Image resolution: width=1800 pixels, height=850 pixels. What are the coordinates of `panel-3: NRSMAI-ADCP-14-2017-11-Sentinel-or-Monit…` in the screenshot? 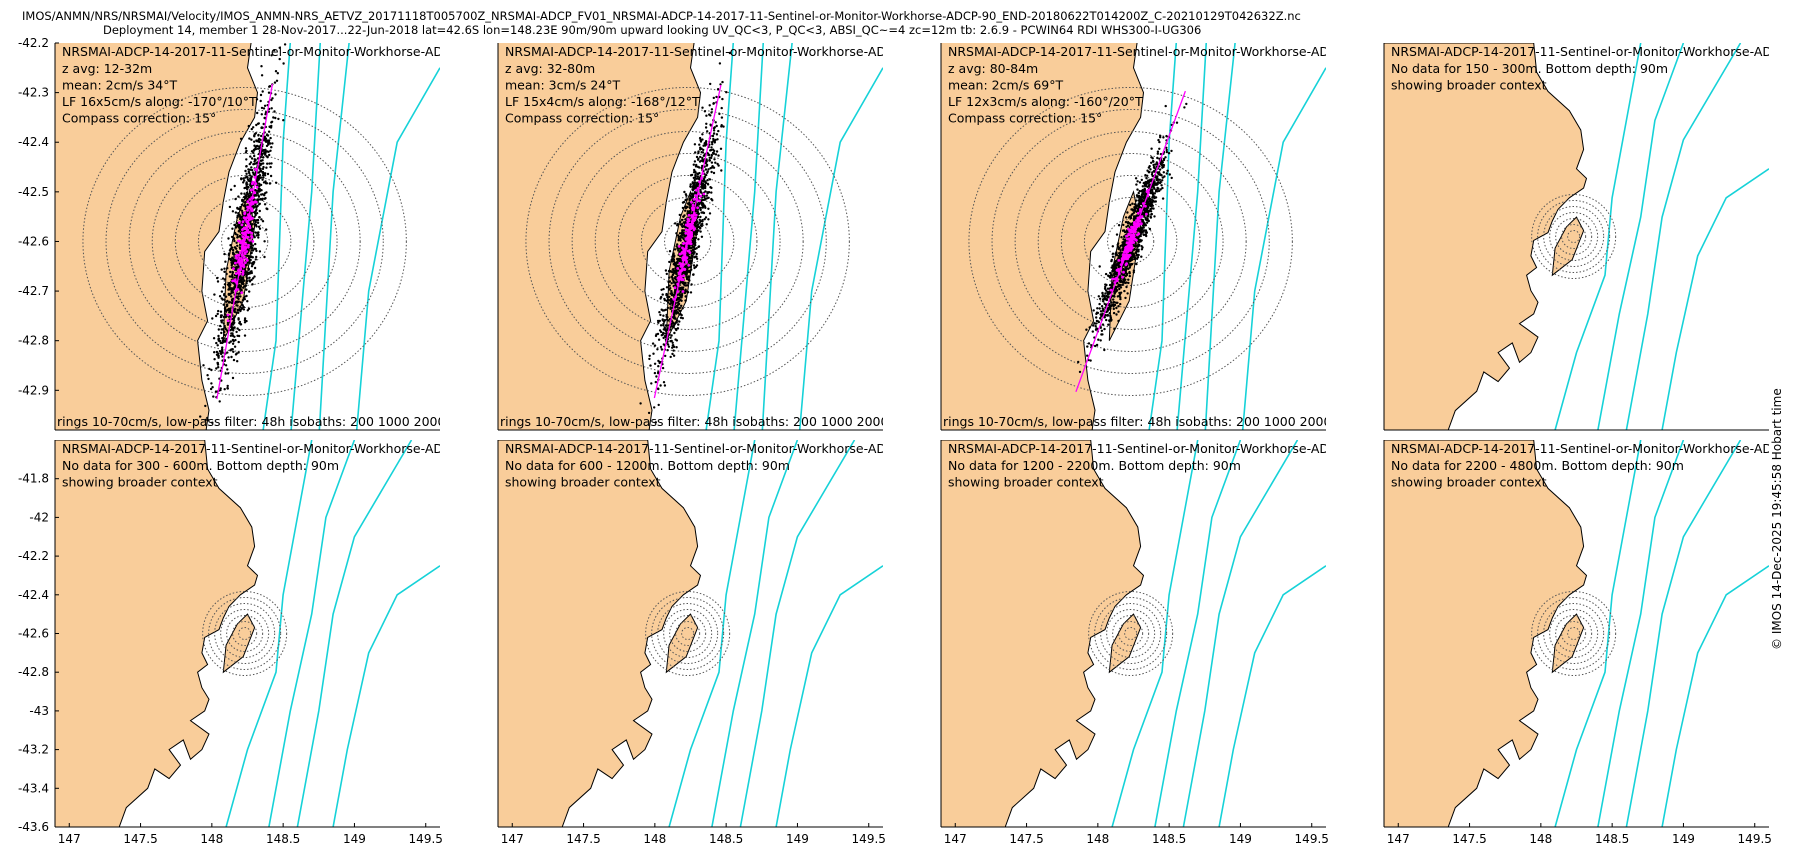 It's located at (1133, 237).